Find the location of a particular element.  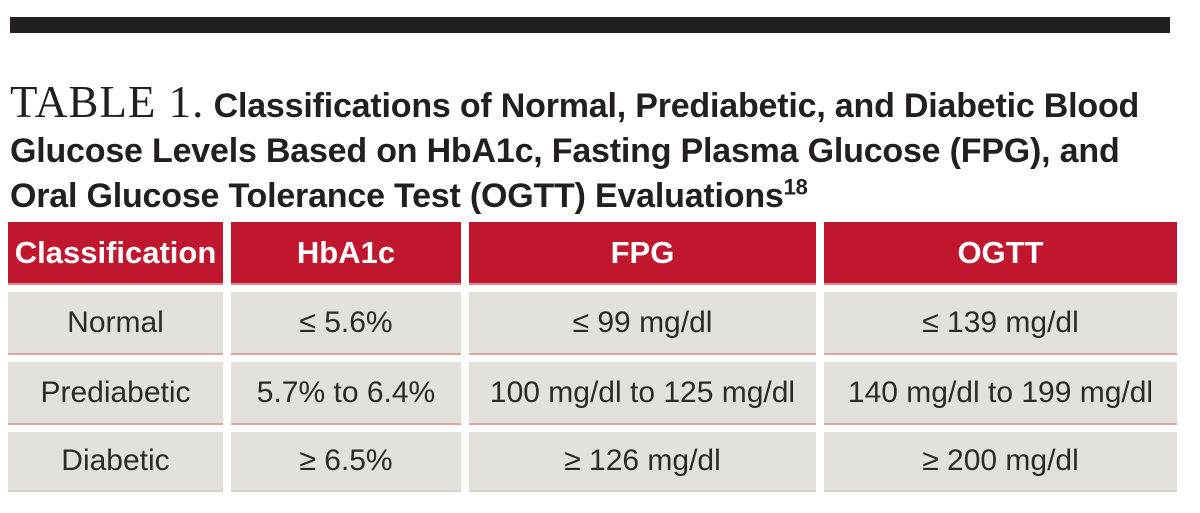

cell-prediabetic-hba1c: 5.7% to 6.4% is located at coordinates (346, 393).